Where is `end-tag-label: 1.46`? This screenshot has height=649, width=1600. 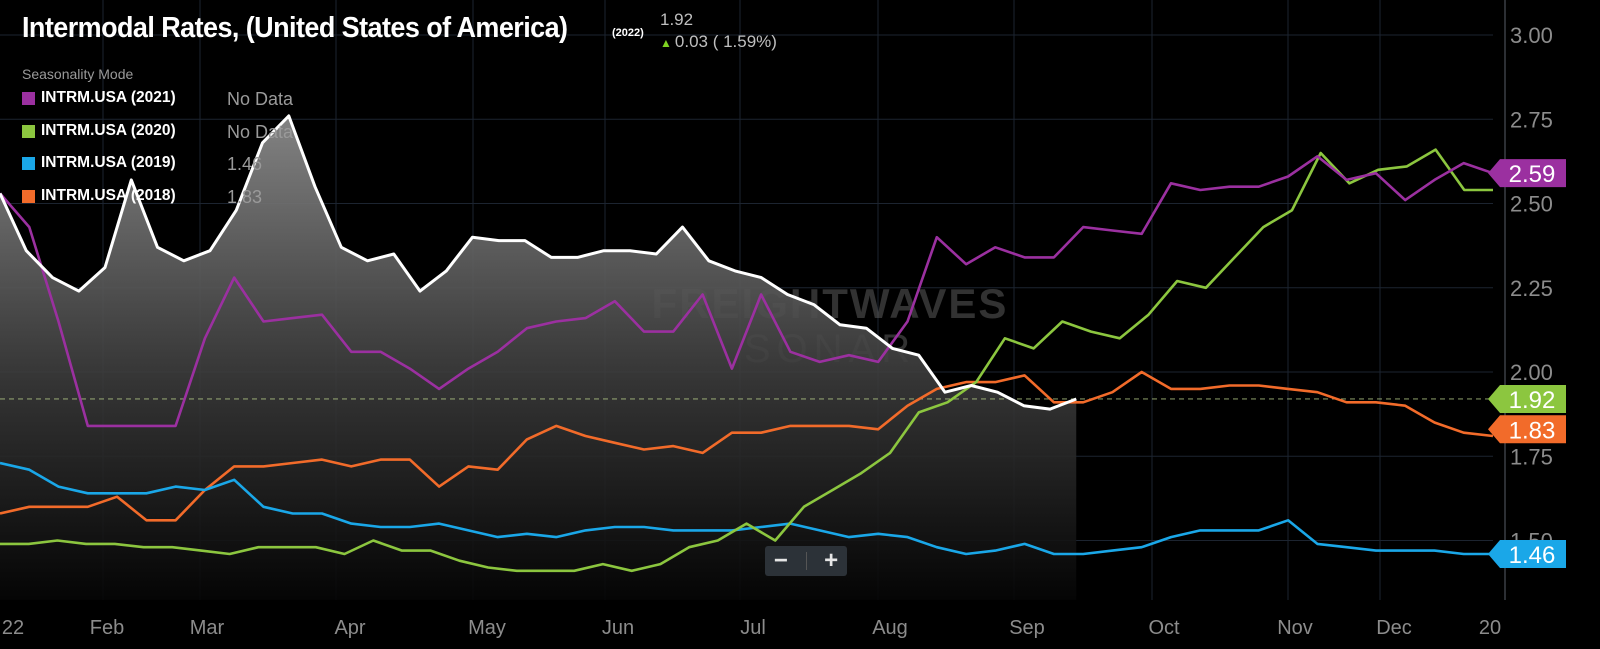
end-tag-label: 1.46 is located at coordinates (1532, 555).